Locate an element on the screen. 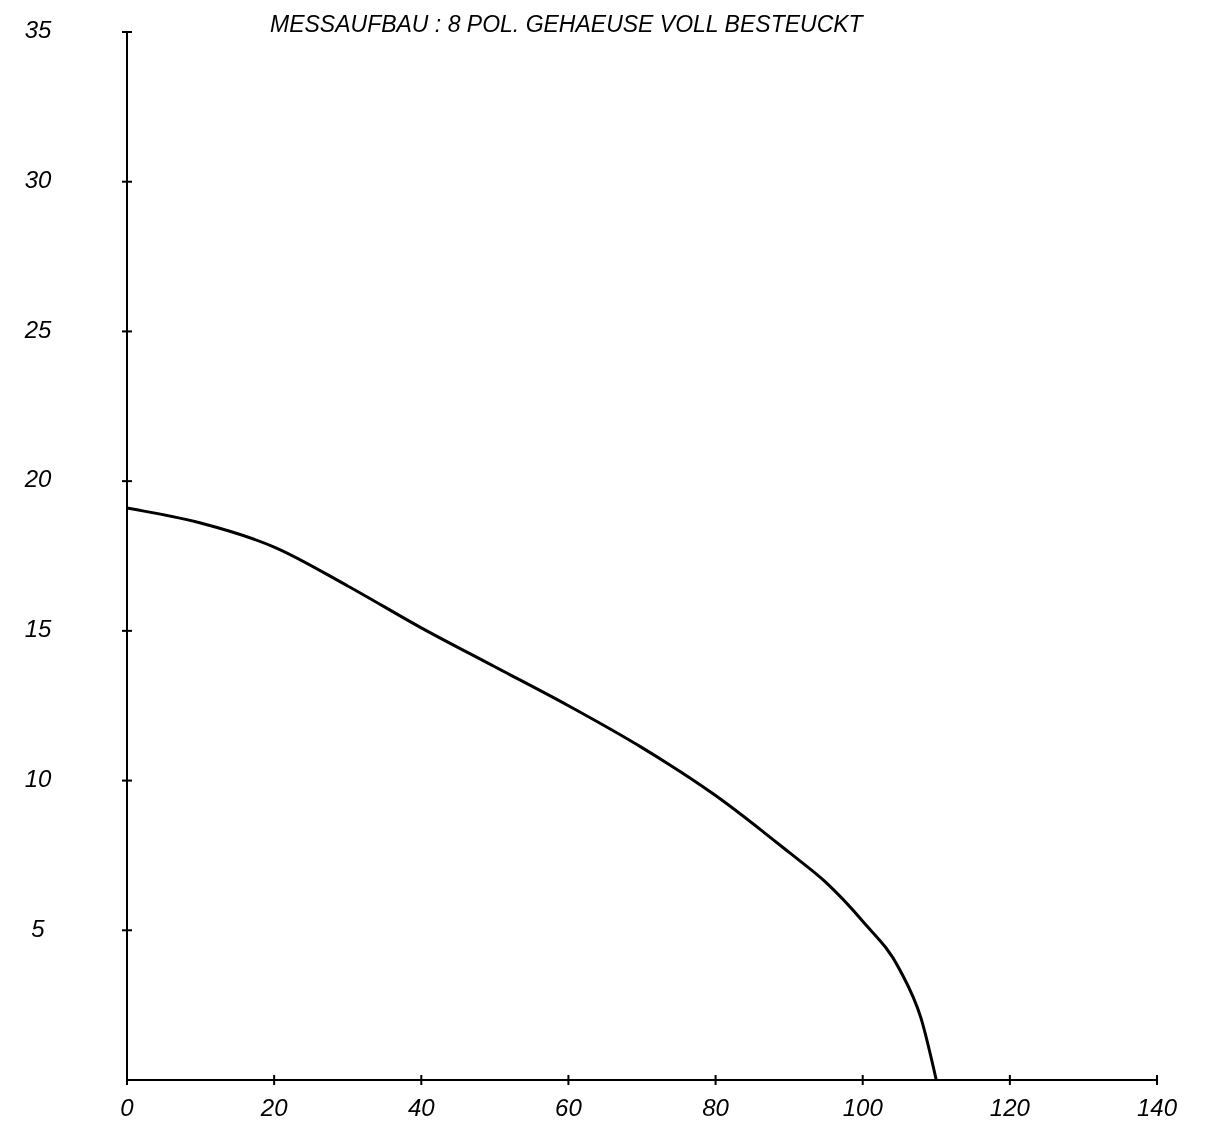 The image size is (1208, 1128). x-tick-label: 0 is located at coordinates (127, 1108).